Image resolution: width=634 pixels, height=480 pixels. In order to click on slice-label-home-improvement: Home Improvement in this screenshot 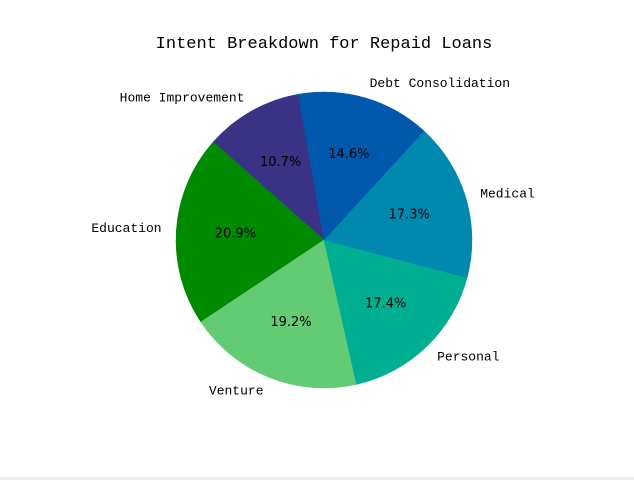, I will do `click(182, 97)`.